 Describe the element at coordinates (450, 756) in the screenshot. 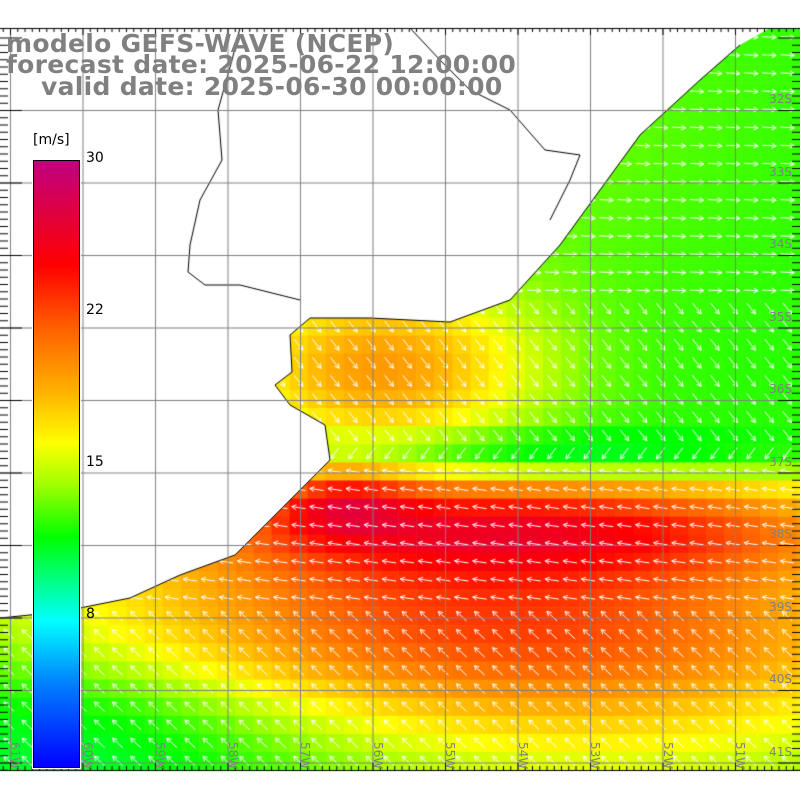

I see `lon-label: 55W` at that location.